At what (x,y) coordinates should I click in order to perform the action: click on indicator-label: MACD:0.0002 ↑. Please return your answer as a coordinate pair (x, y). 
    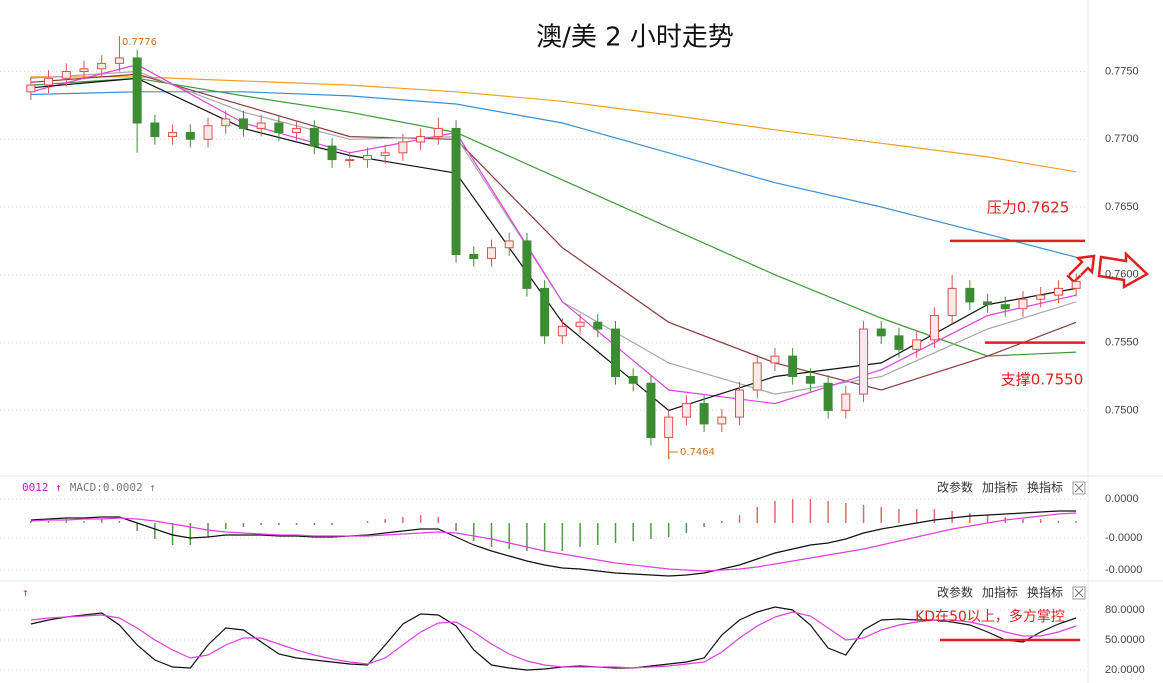
    Looking at the image, I should click on (113, 487).